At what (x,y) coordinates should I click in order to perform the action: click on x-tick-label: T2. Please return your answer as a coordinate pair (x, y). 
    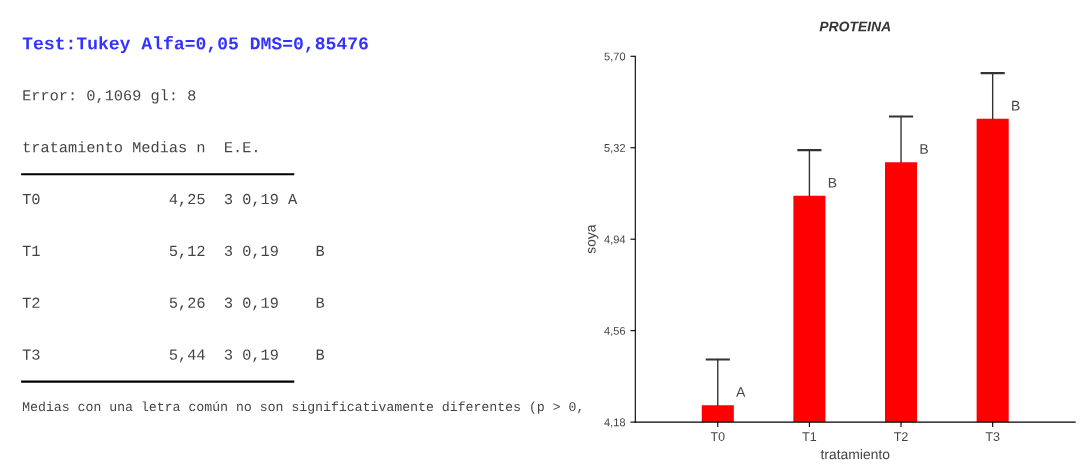
    Looking at the image, I should click on (901, 436).